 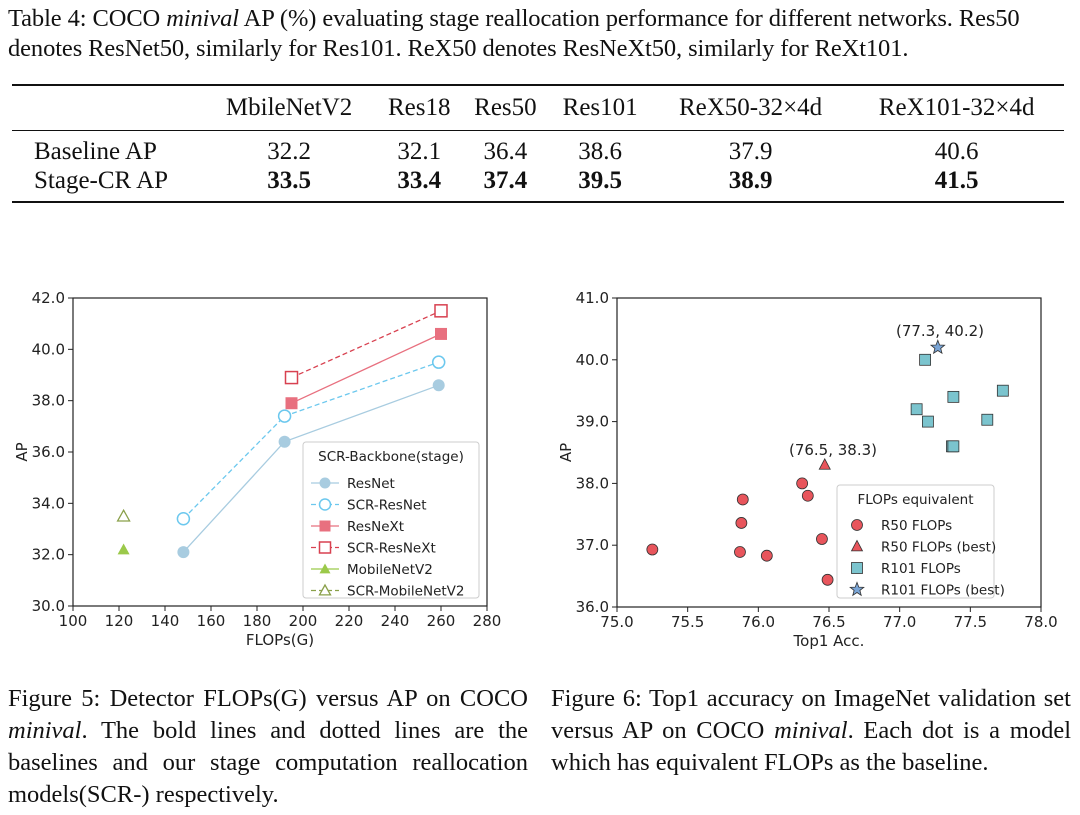 I want to click on figure6-italic: minival, so click(x=811, y=730).